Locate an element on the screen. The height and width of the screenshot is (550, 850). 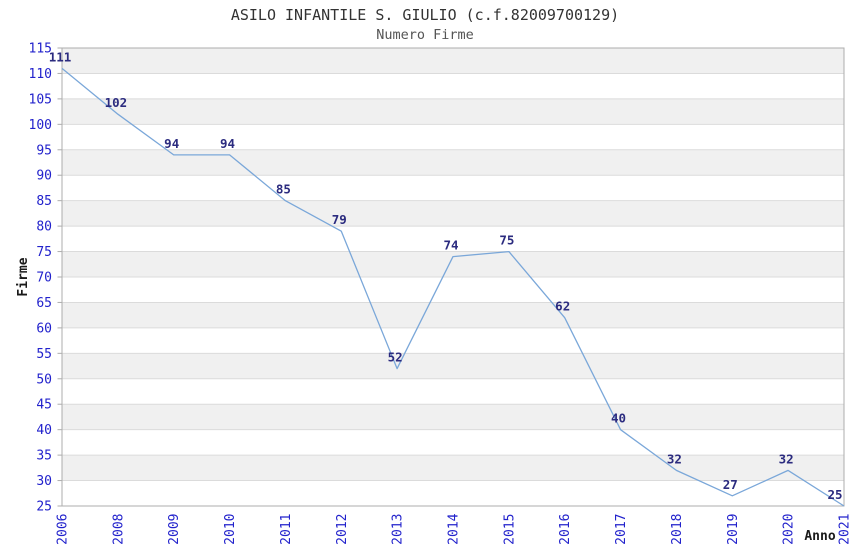
y-tick-label: 80 is located at coordinates (44, 227).